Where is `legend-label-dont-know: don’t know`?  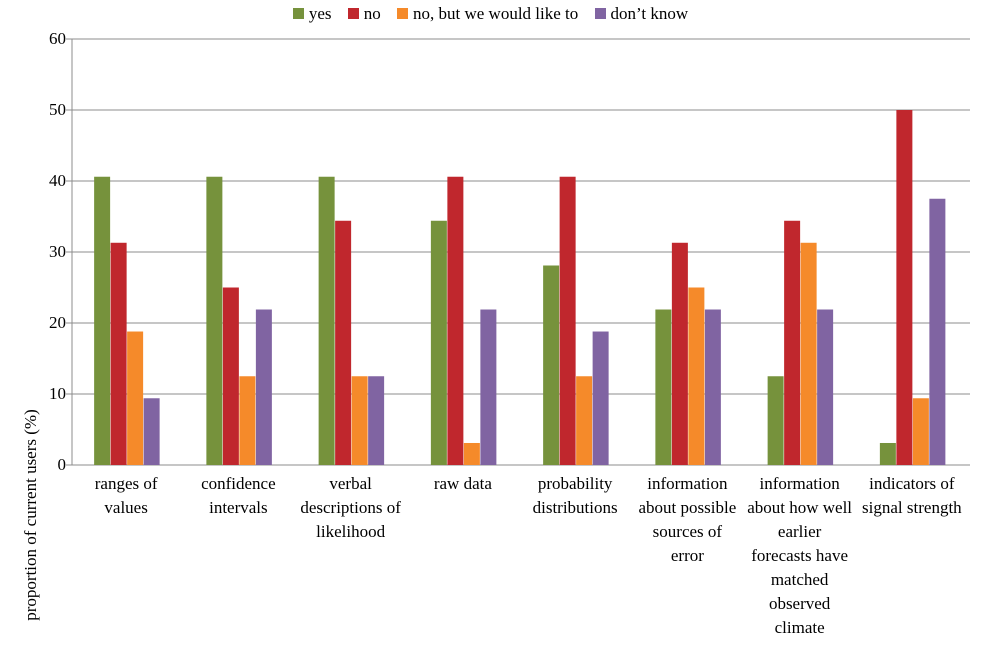 legend-label-dont-know: don’t know is located at coordinates (649, 13).